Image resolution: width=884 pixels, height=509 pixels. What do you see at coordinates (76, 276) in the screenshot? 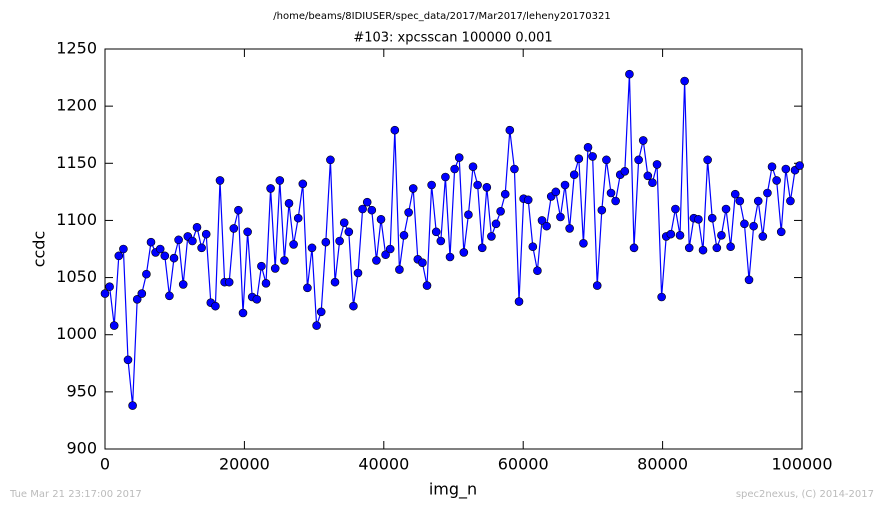
I see `y-tick-label: 1050` at bounding box center [76, 276].